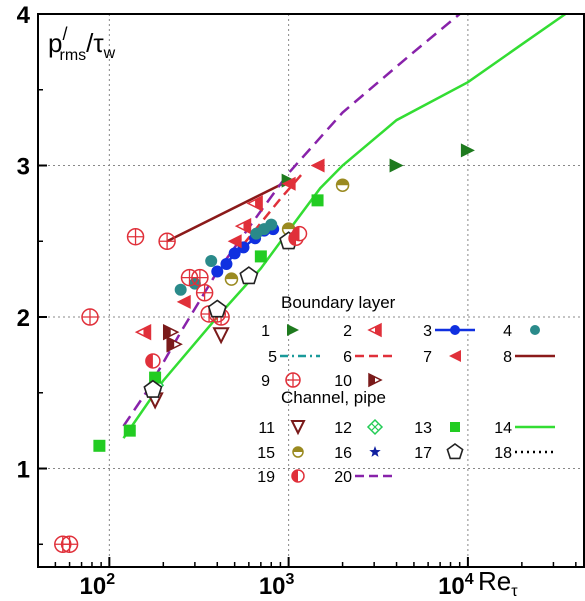 This screenshot has height=601, width=585. Describe the element at coordinates (228, 211) in the screenshot. I see `series-8-line` at that location.